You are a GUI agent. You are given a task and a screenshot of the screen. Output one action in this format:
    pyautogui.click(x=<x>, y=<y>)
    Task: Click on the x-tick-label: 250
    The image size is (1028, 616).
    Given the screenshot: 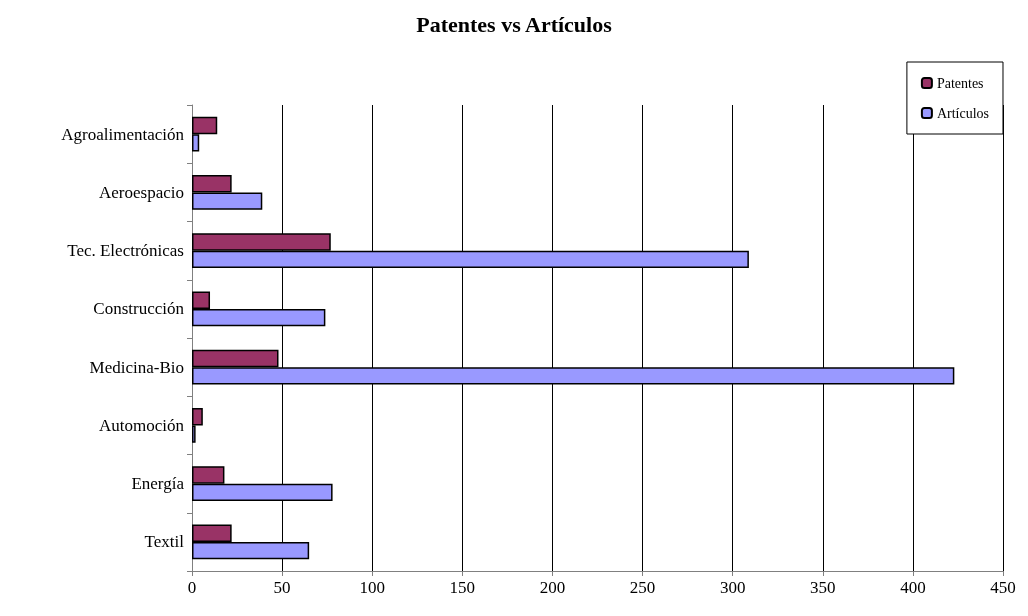 What is the action you would take?
    pyautogui.click(x=642, y=587)
    